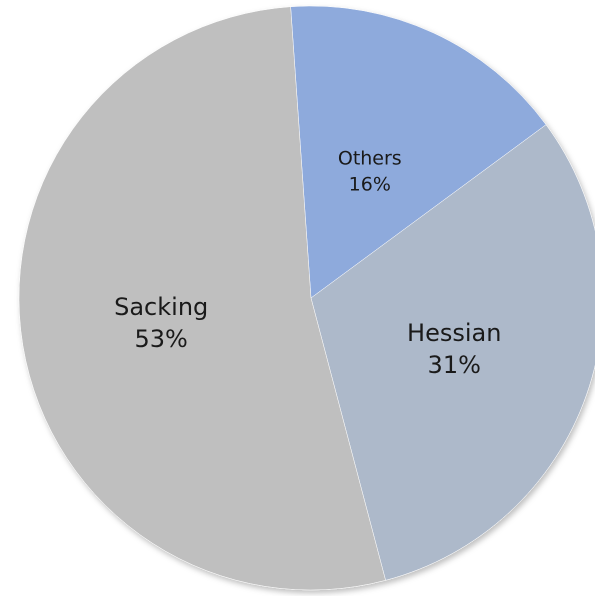 The image size is (595, 596). Describe the element at coordinates (454, 333) in the screenshot. I see `slice-label-hessian: Hessian` at that location.